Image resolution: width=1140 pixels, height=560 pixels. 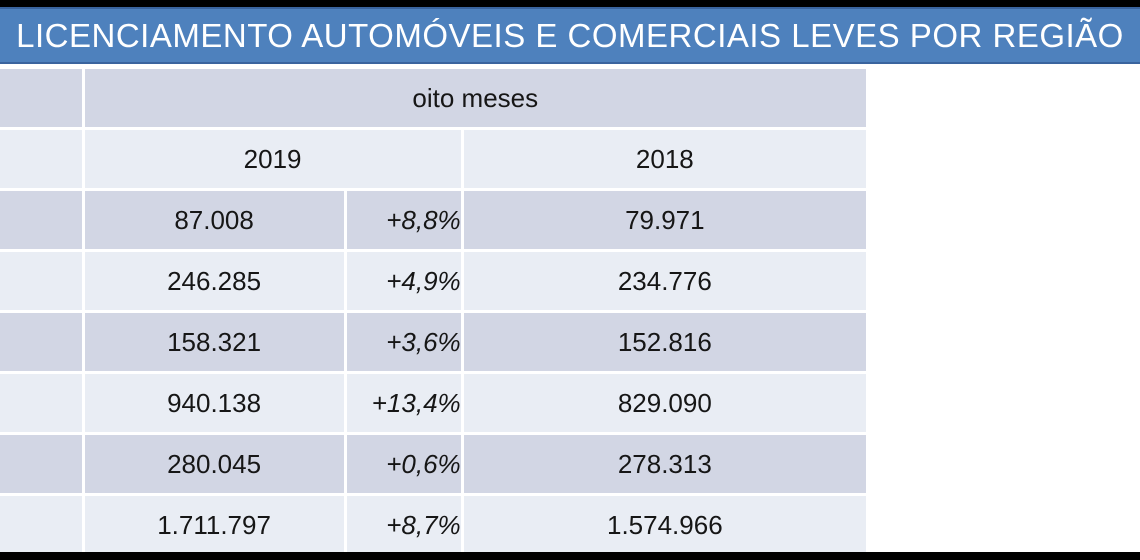 I want to click on period-header-cell: oito meses, so click(x=475, y=98).